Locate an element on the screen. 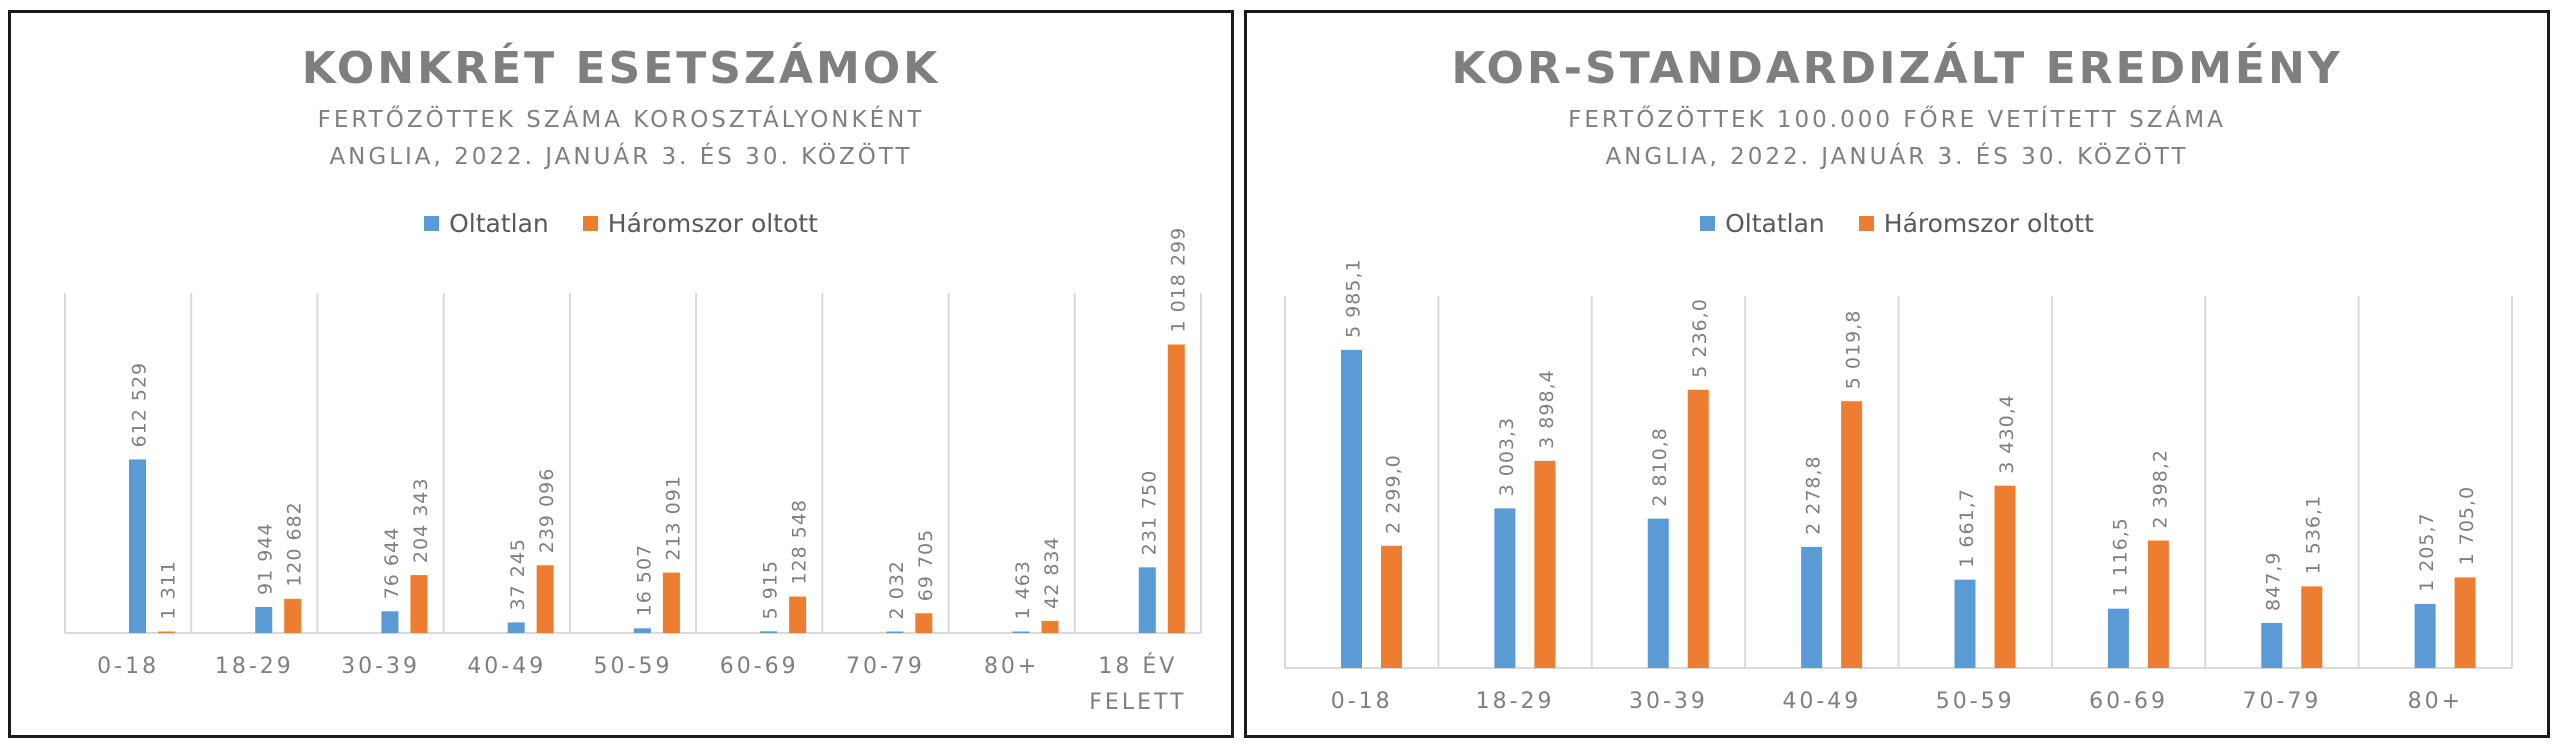 The height and width of the screenshot is (753, 2560). data-label: 239 096 is located at coordinates (547, 511).